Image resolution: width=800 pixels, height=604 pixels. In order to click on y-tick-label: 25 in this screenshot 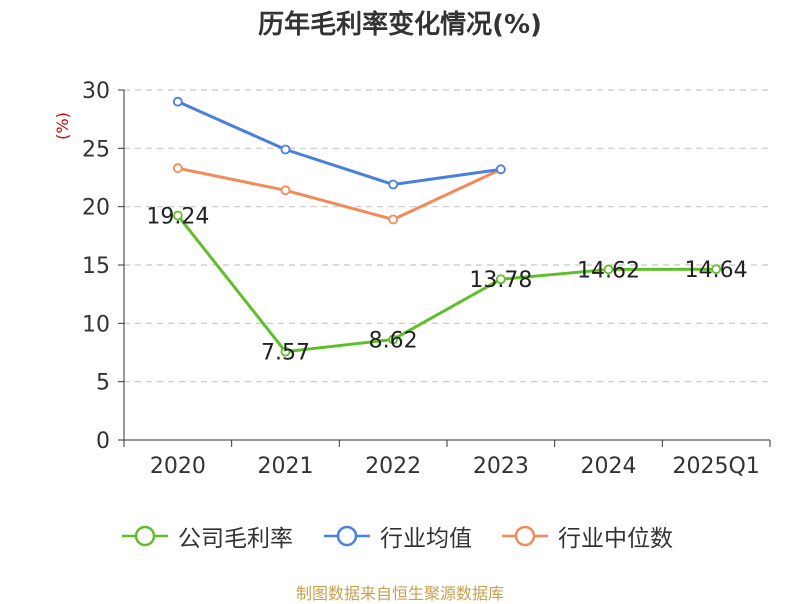, I will do `click(96, 149)`.